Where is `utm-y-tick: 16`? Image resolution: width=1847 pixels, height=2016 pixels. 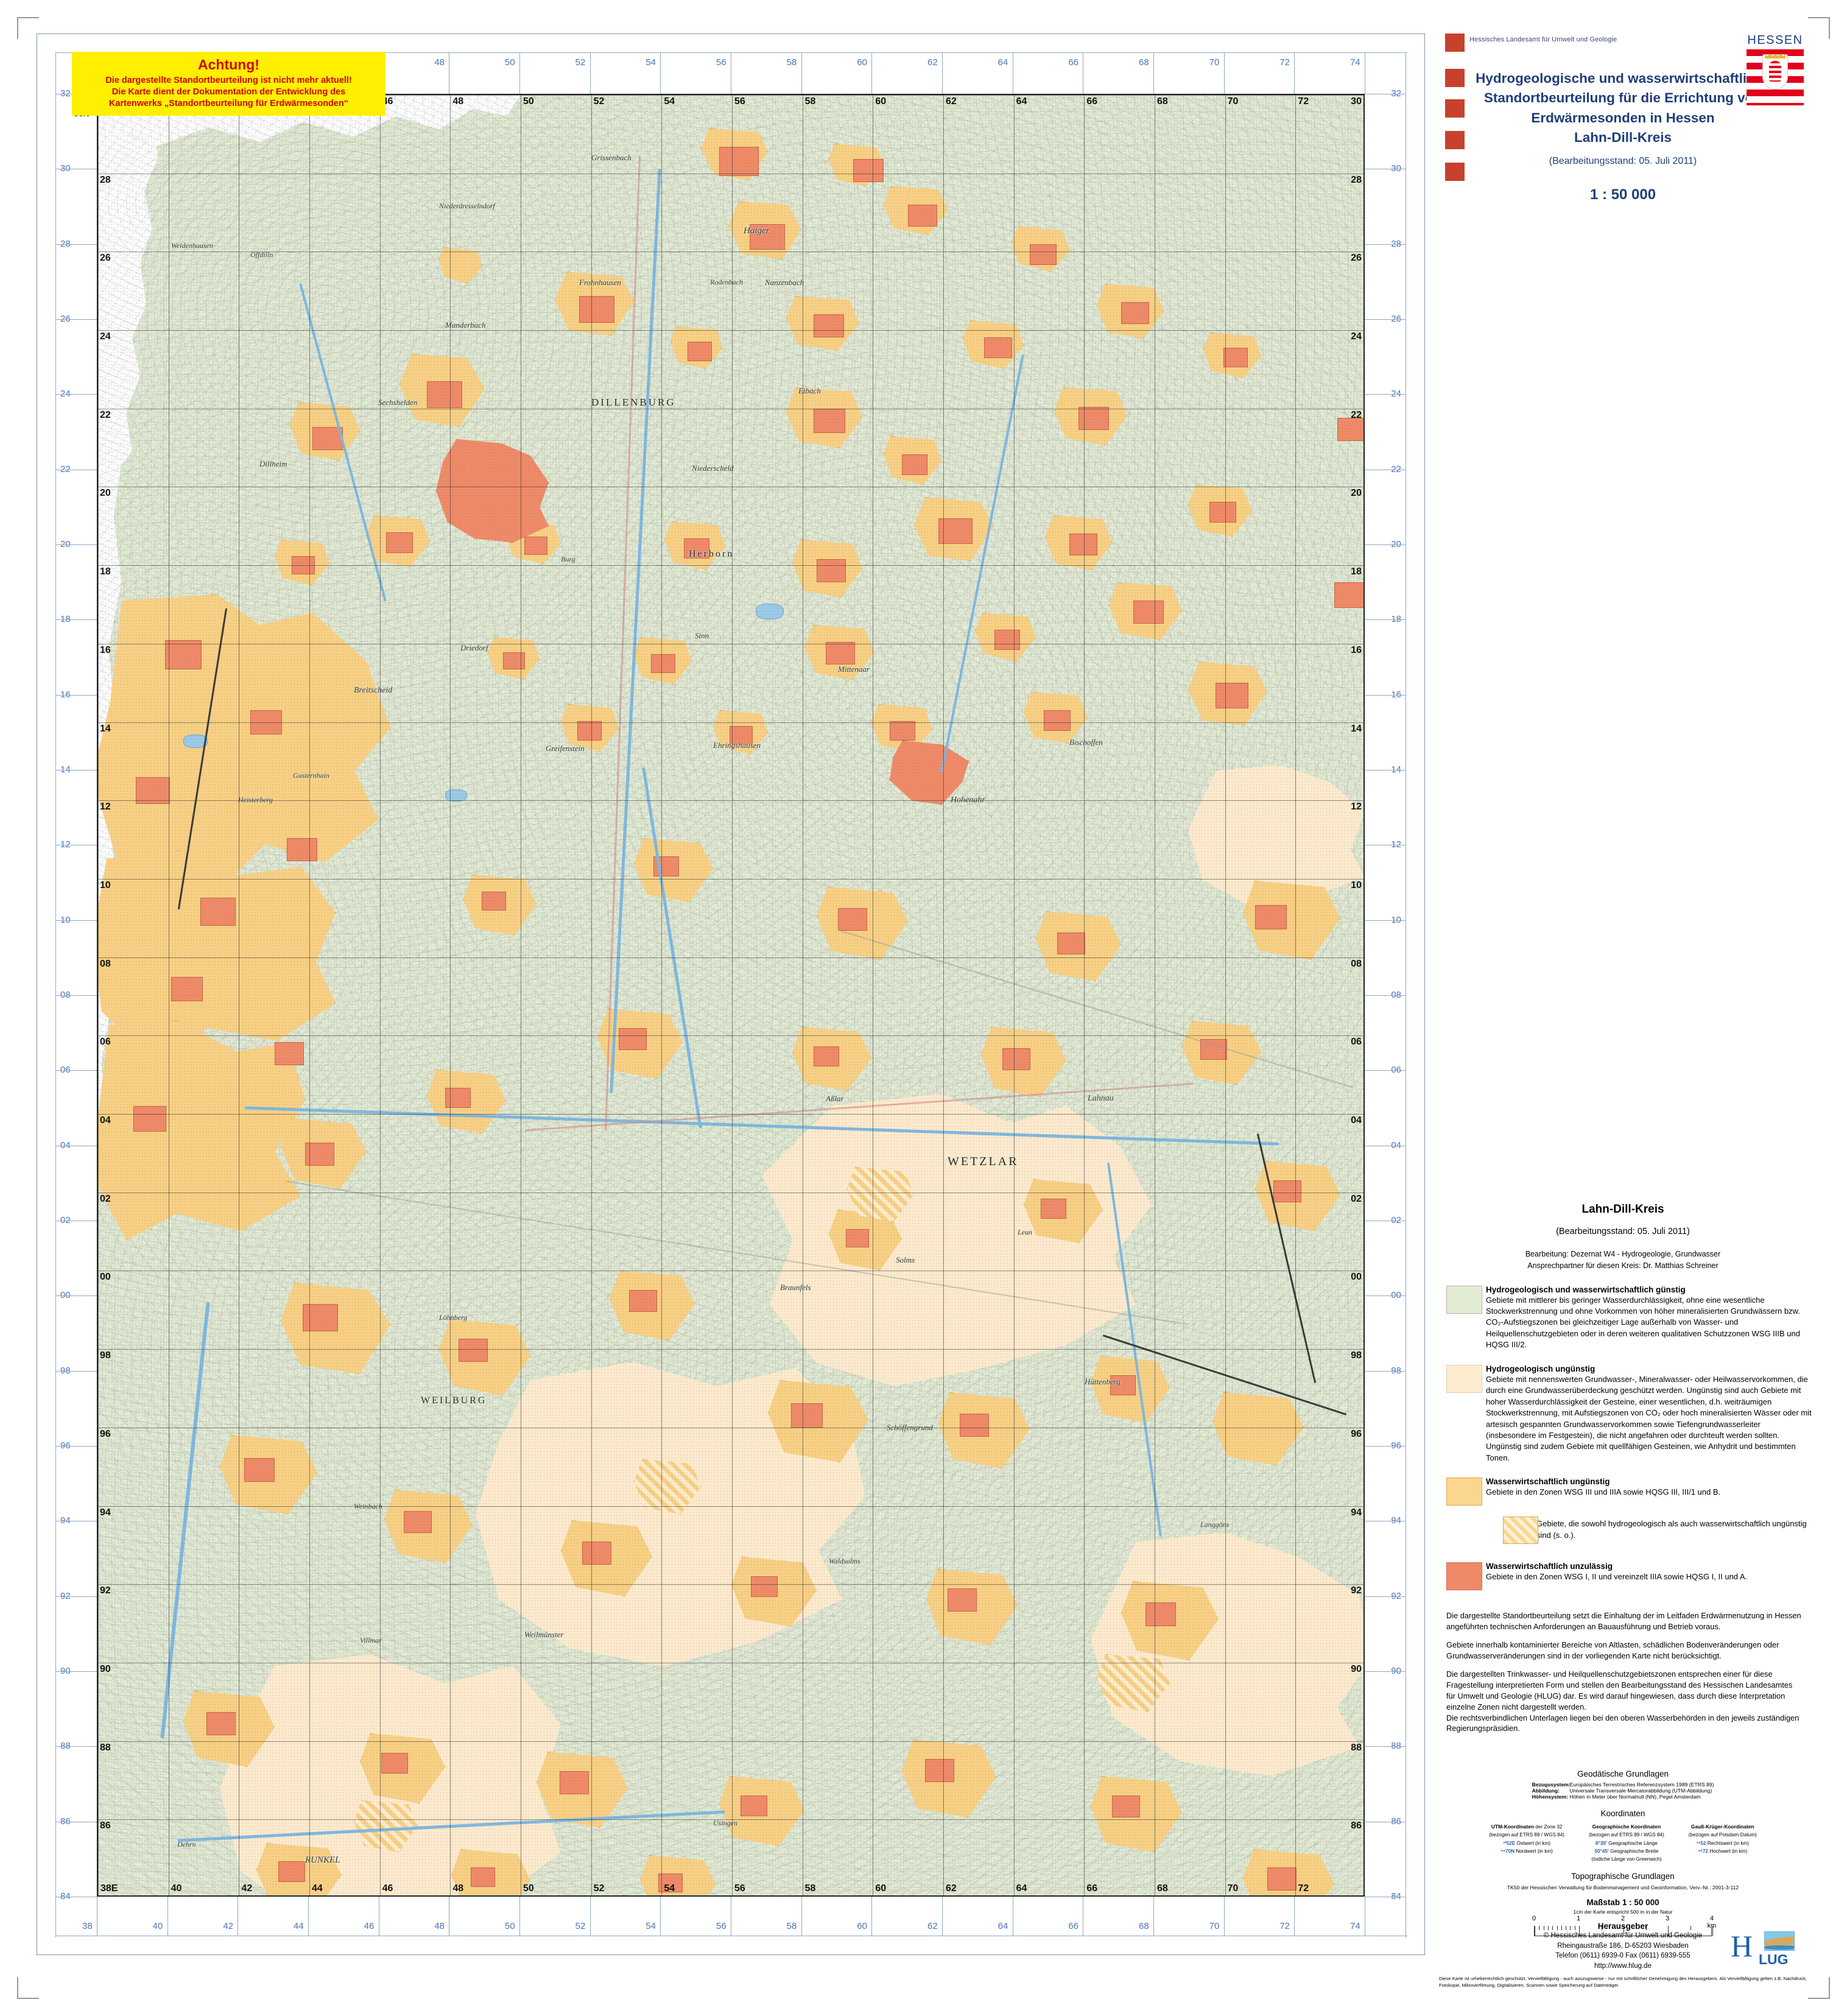 utm-y-tick: 16 is located at coordinates (1356, 649).